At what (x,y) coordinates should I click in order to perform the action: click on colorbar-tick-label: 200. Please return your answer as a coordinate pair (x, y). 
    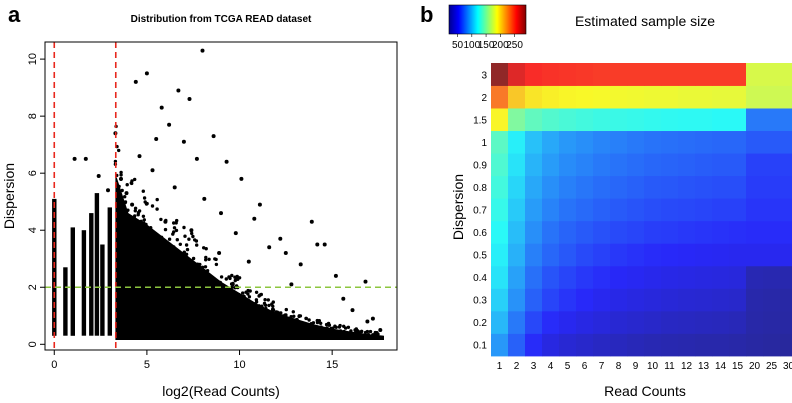
    Looking at the image, I should click on (500, 45).